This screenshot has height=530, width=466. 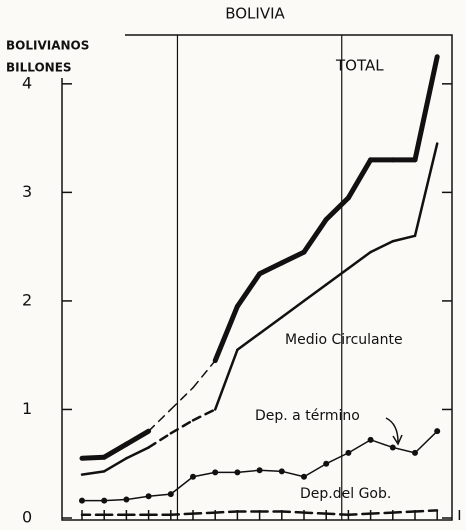 What do you see at coordinates (39, 68) in the screenshot?
I see `y-axis-label: BILLONES` at bounding box center [39, 68].